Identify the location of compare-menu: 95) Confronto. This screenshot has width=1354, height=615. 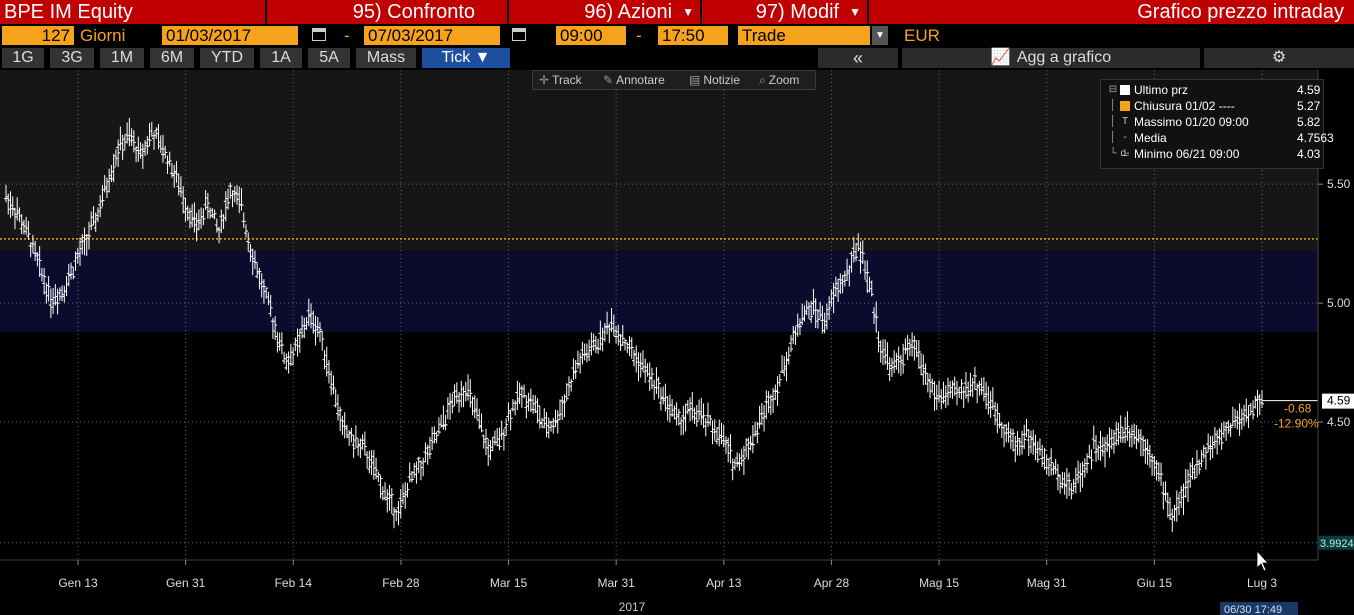
(387, 12).